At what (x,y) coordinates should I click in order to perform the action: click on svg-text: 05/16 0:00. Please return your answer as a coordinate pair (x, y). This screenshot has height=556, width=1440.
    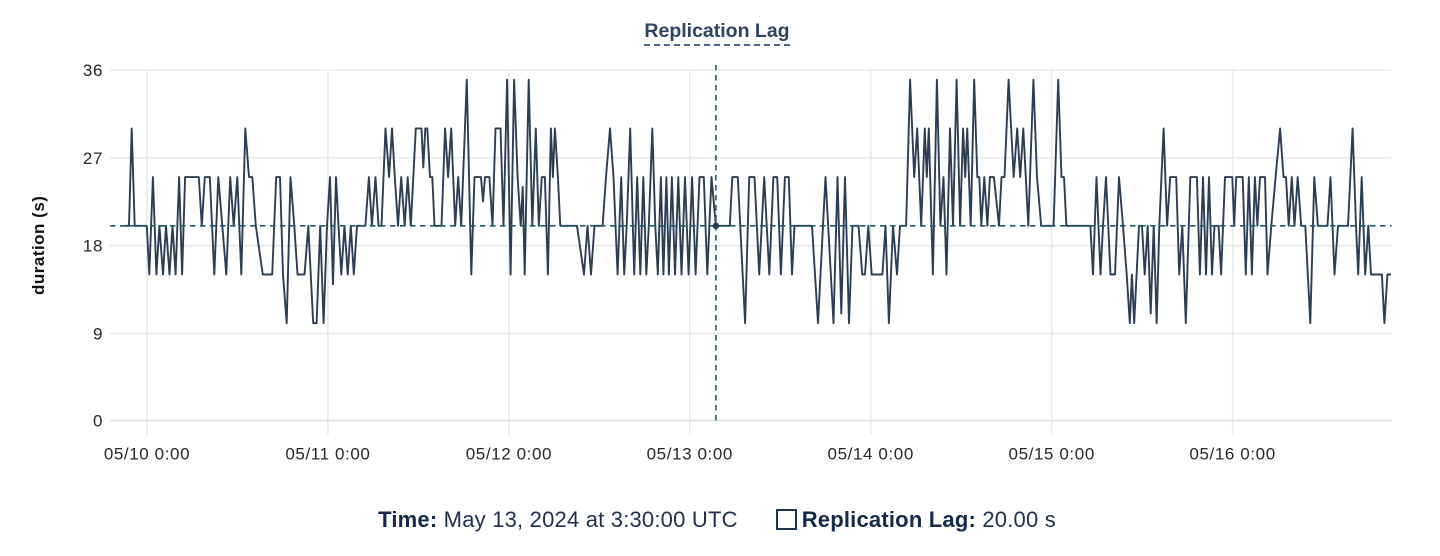
    Looking at the image, I should click on (1232, 454).